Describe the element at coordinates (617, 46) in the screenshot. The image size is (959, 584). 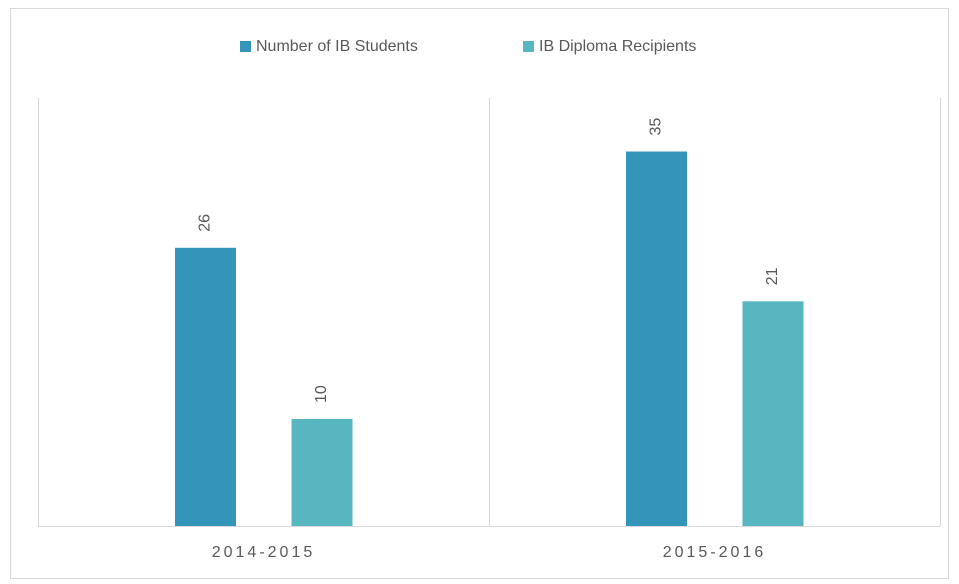
I see `legend-label: IB Diploma Recipients` at that location.